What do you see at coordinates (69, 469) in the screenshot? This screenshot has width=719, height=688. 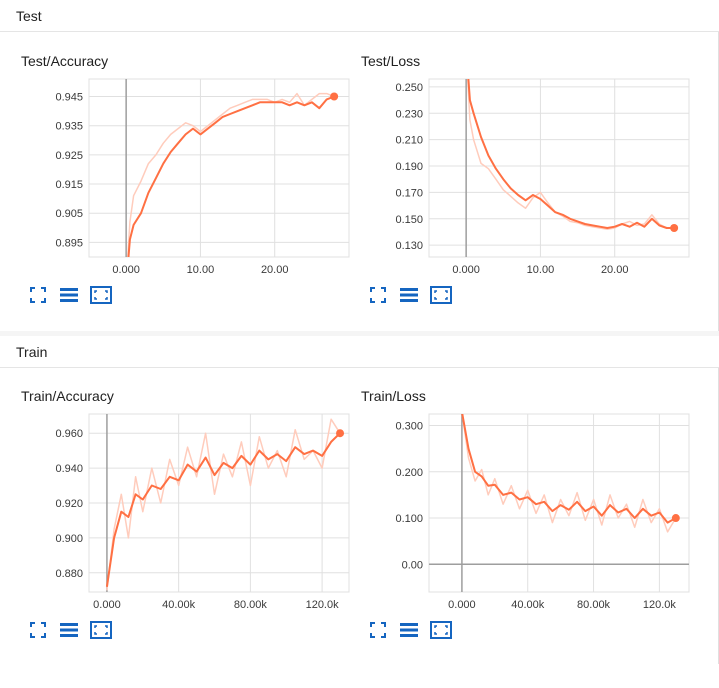 I see `y-tick-label: 0.940` at bounding box center [69, 469].